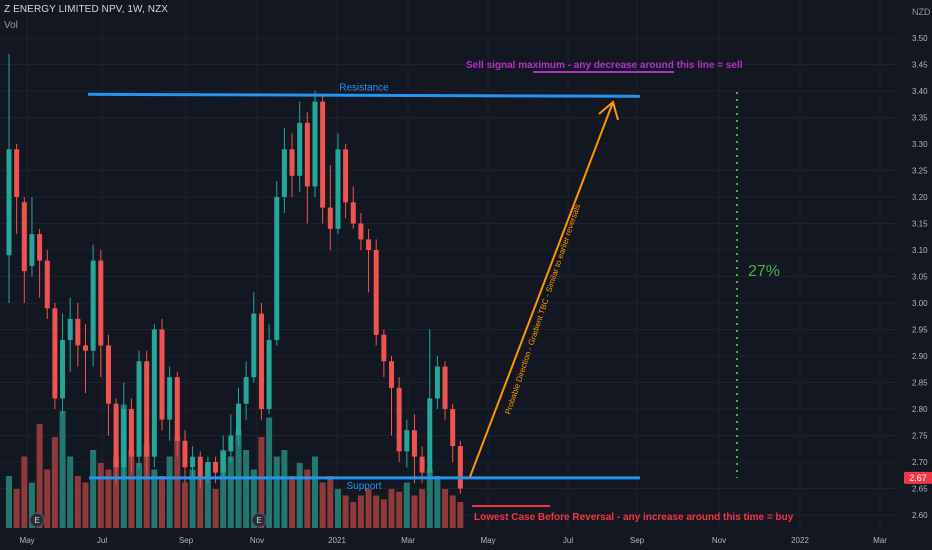 The image size is (932, 550). What do you see at coordinates (920, 38) in the screenshot?
I see `price-tick: 3.50` at bounding box center [920, 38].